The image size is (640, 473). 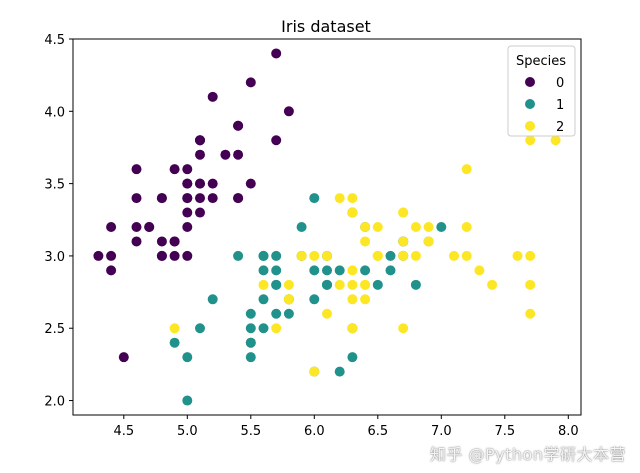 What do you see at coordinates (123, 431) in the screenshot?
I see `x-tick-label: 4.5` at bounding box center [123, 431].